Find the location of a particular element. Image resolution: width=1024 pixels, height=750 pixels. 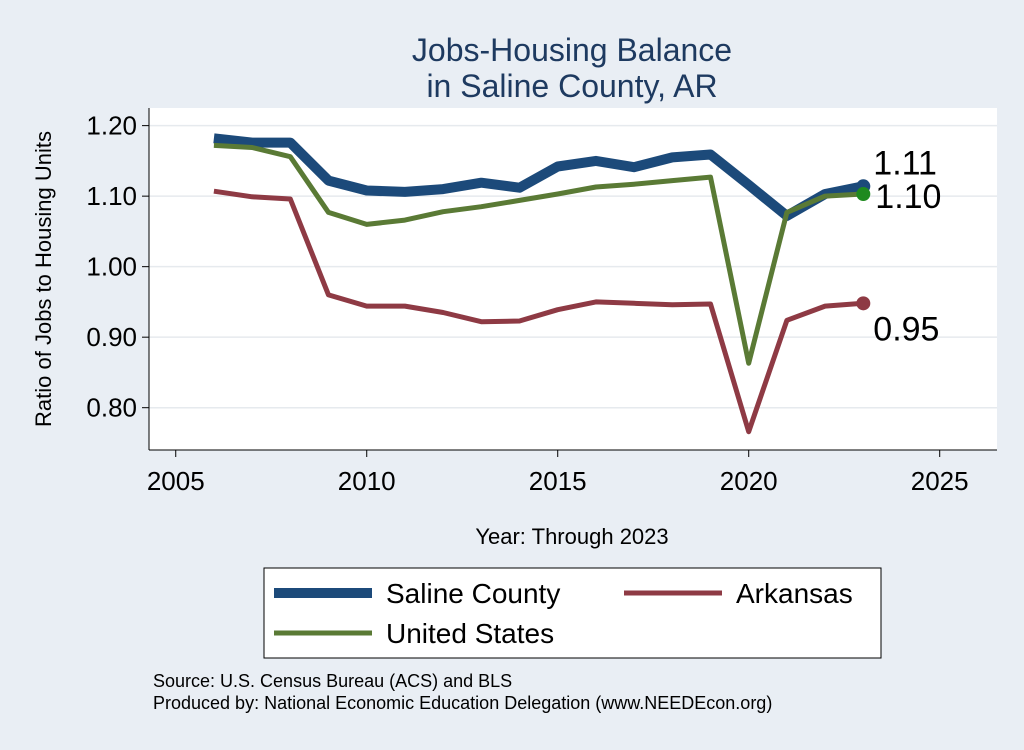

x-axis-label: Year: Through 2023 is located at coordinates (571, 536).